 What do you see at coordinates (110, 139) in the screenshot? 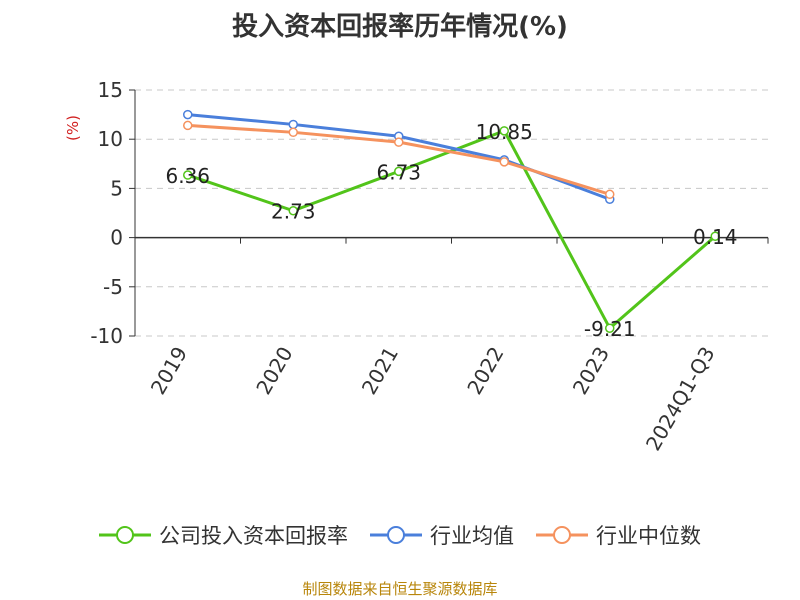
I see `y-tick-label: 10` at bounding box center [110, 139].